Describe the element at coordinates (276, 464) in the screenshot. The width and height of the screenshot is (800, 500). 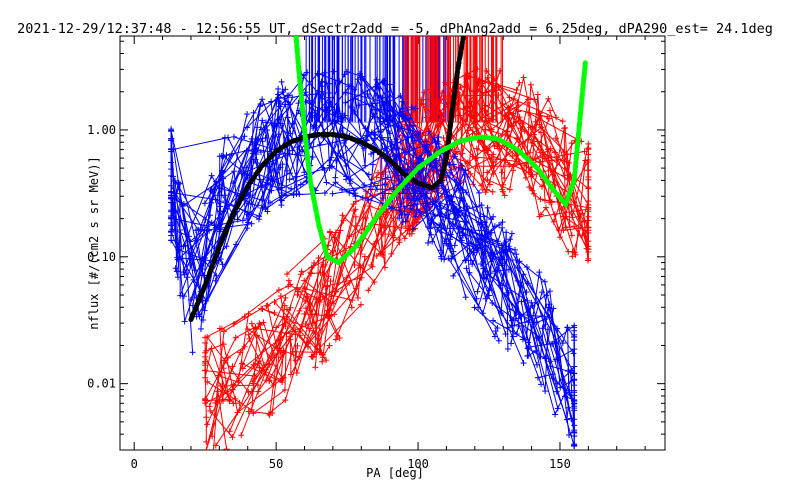
I see `x-tick-label: 50` at that location.